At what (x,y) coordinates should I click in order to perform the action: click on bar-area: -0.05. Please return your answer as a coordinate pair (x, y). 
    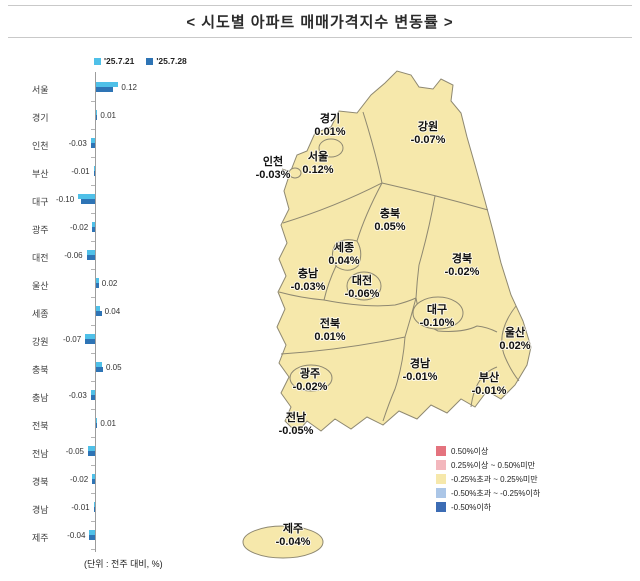
    Looking at the image, I should click on (138, 452).